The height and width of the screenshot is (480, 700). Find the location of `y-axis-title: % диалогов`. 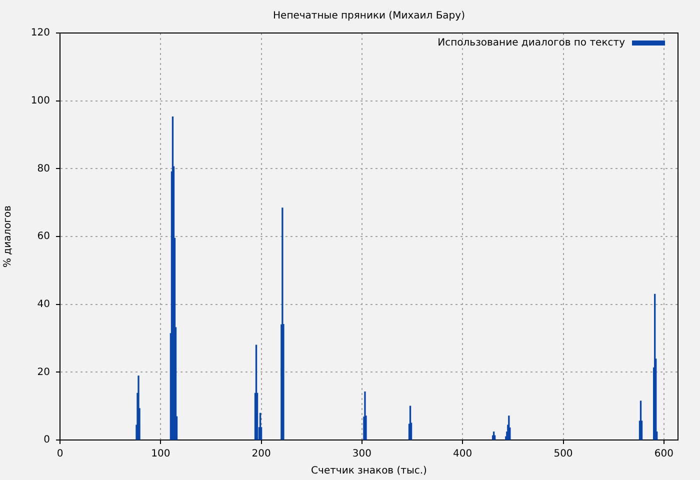

y-axis-title: % диалогов is located at coordinates (8, 236).